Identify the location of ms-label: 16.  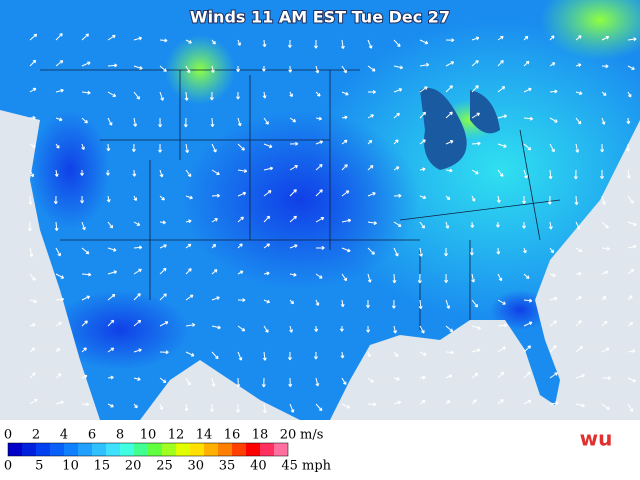
(232, 435).